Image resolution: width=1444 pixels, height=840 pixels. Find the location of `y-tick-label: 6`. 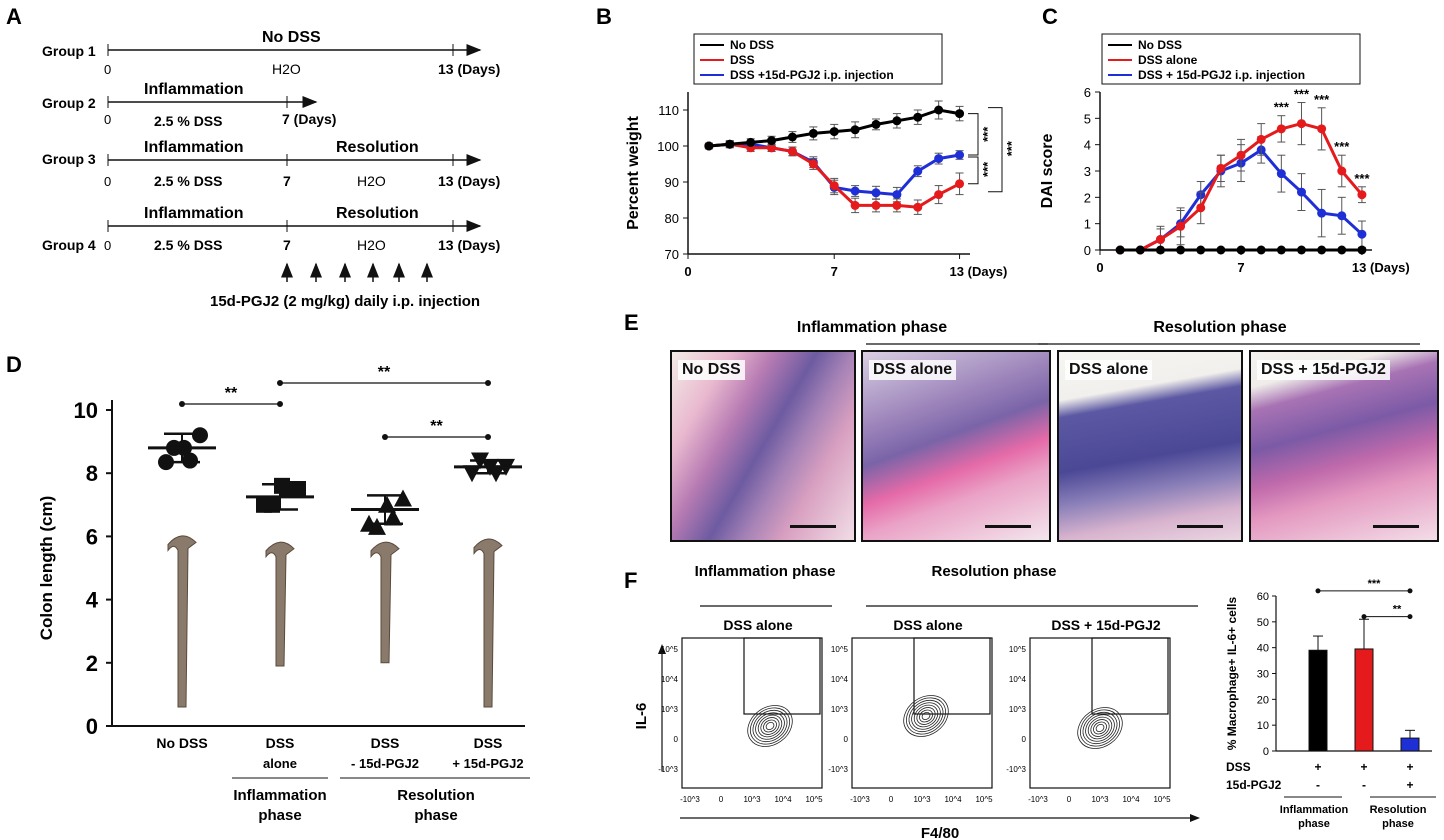

y-tick-label: 6 is located at coordinates (92, 536).